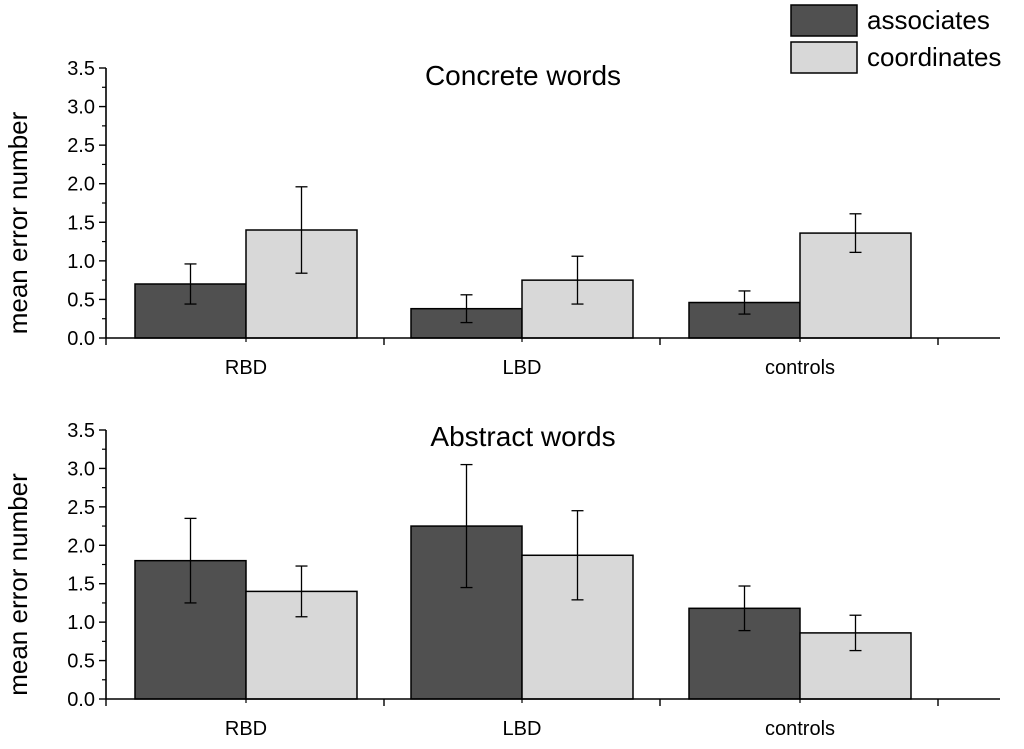 This screenshot has height=749, width=1024. I want to click on legend-label: coordinates, so click(934, 57).